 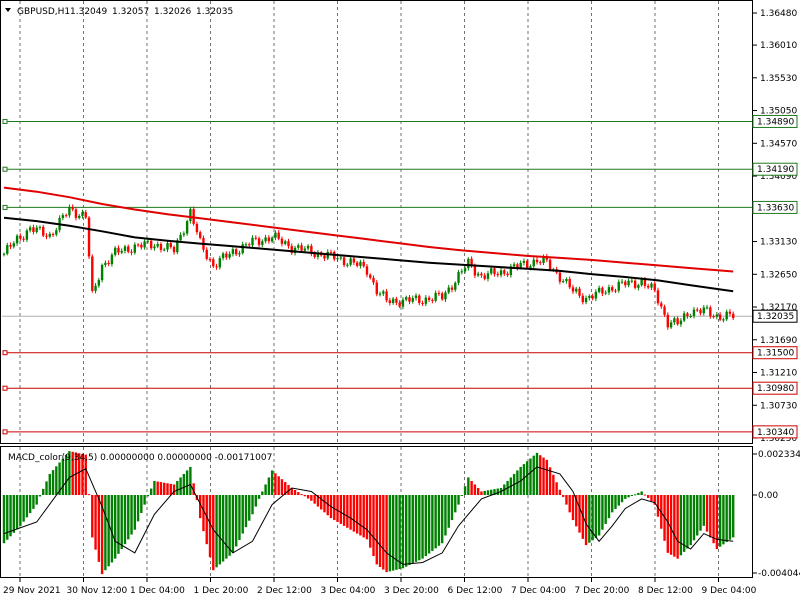 What do you see at coordinates (778, 14) in the screenshot?
I see `y-tick-label: 1.36480` at bounding box center [778, 14].